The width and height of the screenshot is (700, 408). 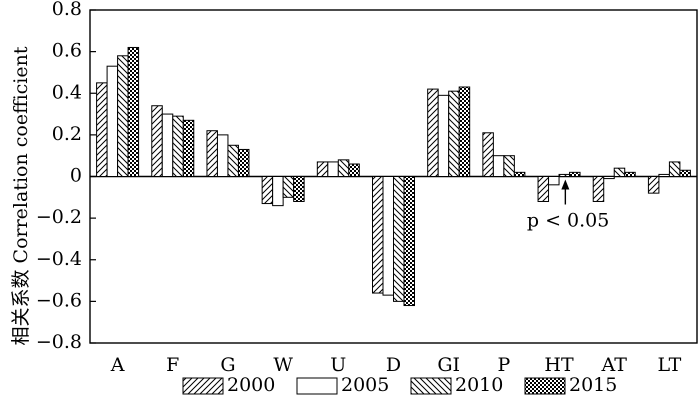 I want to click on legend-label: 2000, so click(x=251, y=385).